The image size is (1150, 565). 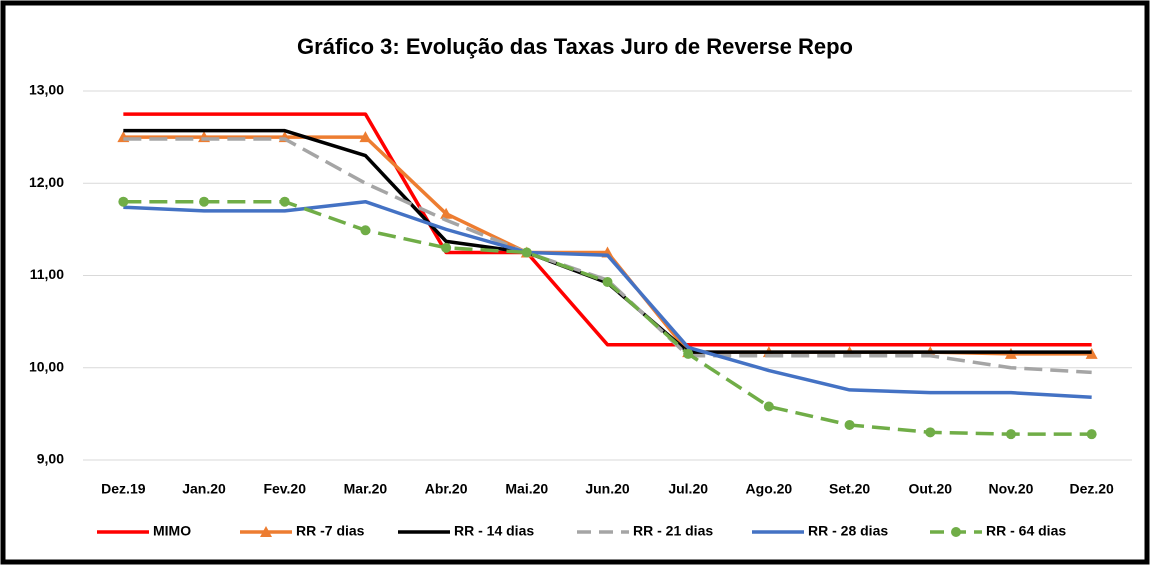 I want to click on legend-label: MIMO, so click(x=172, y=531).